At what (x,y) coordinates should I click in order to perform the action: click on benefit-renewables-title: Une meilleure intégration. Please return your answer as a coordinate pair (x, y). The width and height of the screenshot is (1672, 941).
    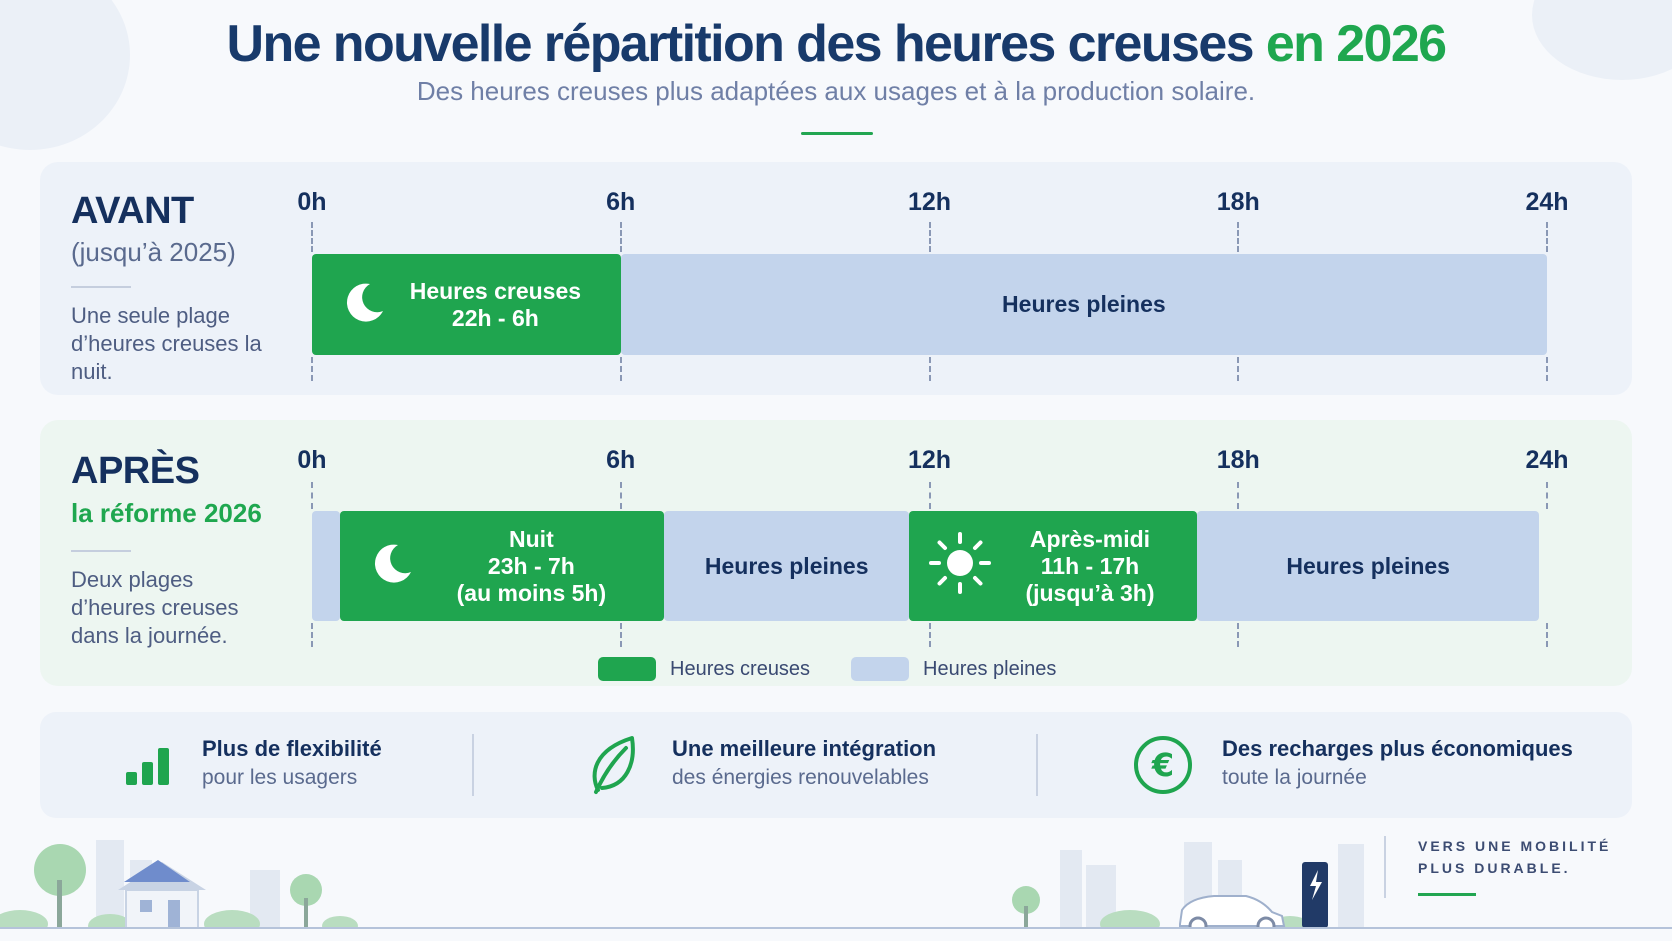
    Looking at the image, I should click on (804, 749).